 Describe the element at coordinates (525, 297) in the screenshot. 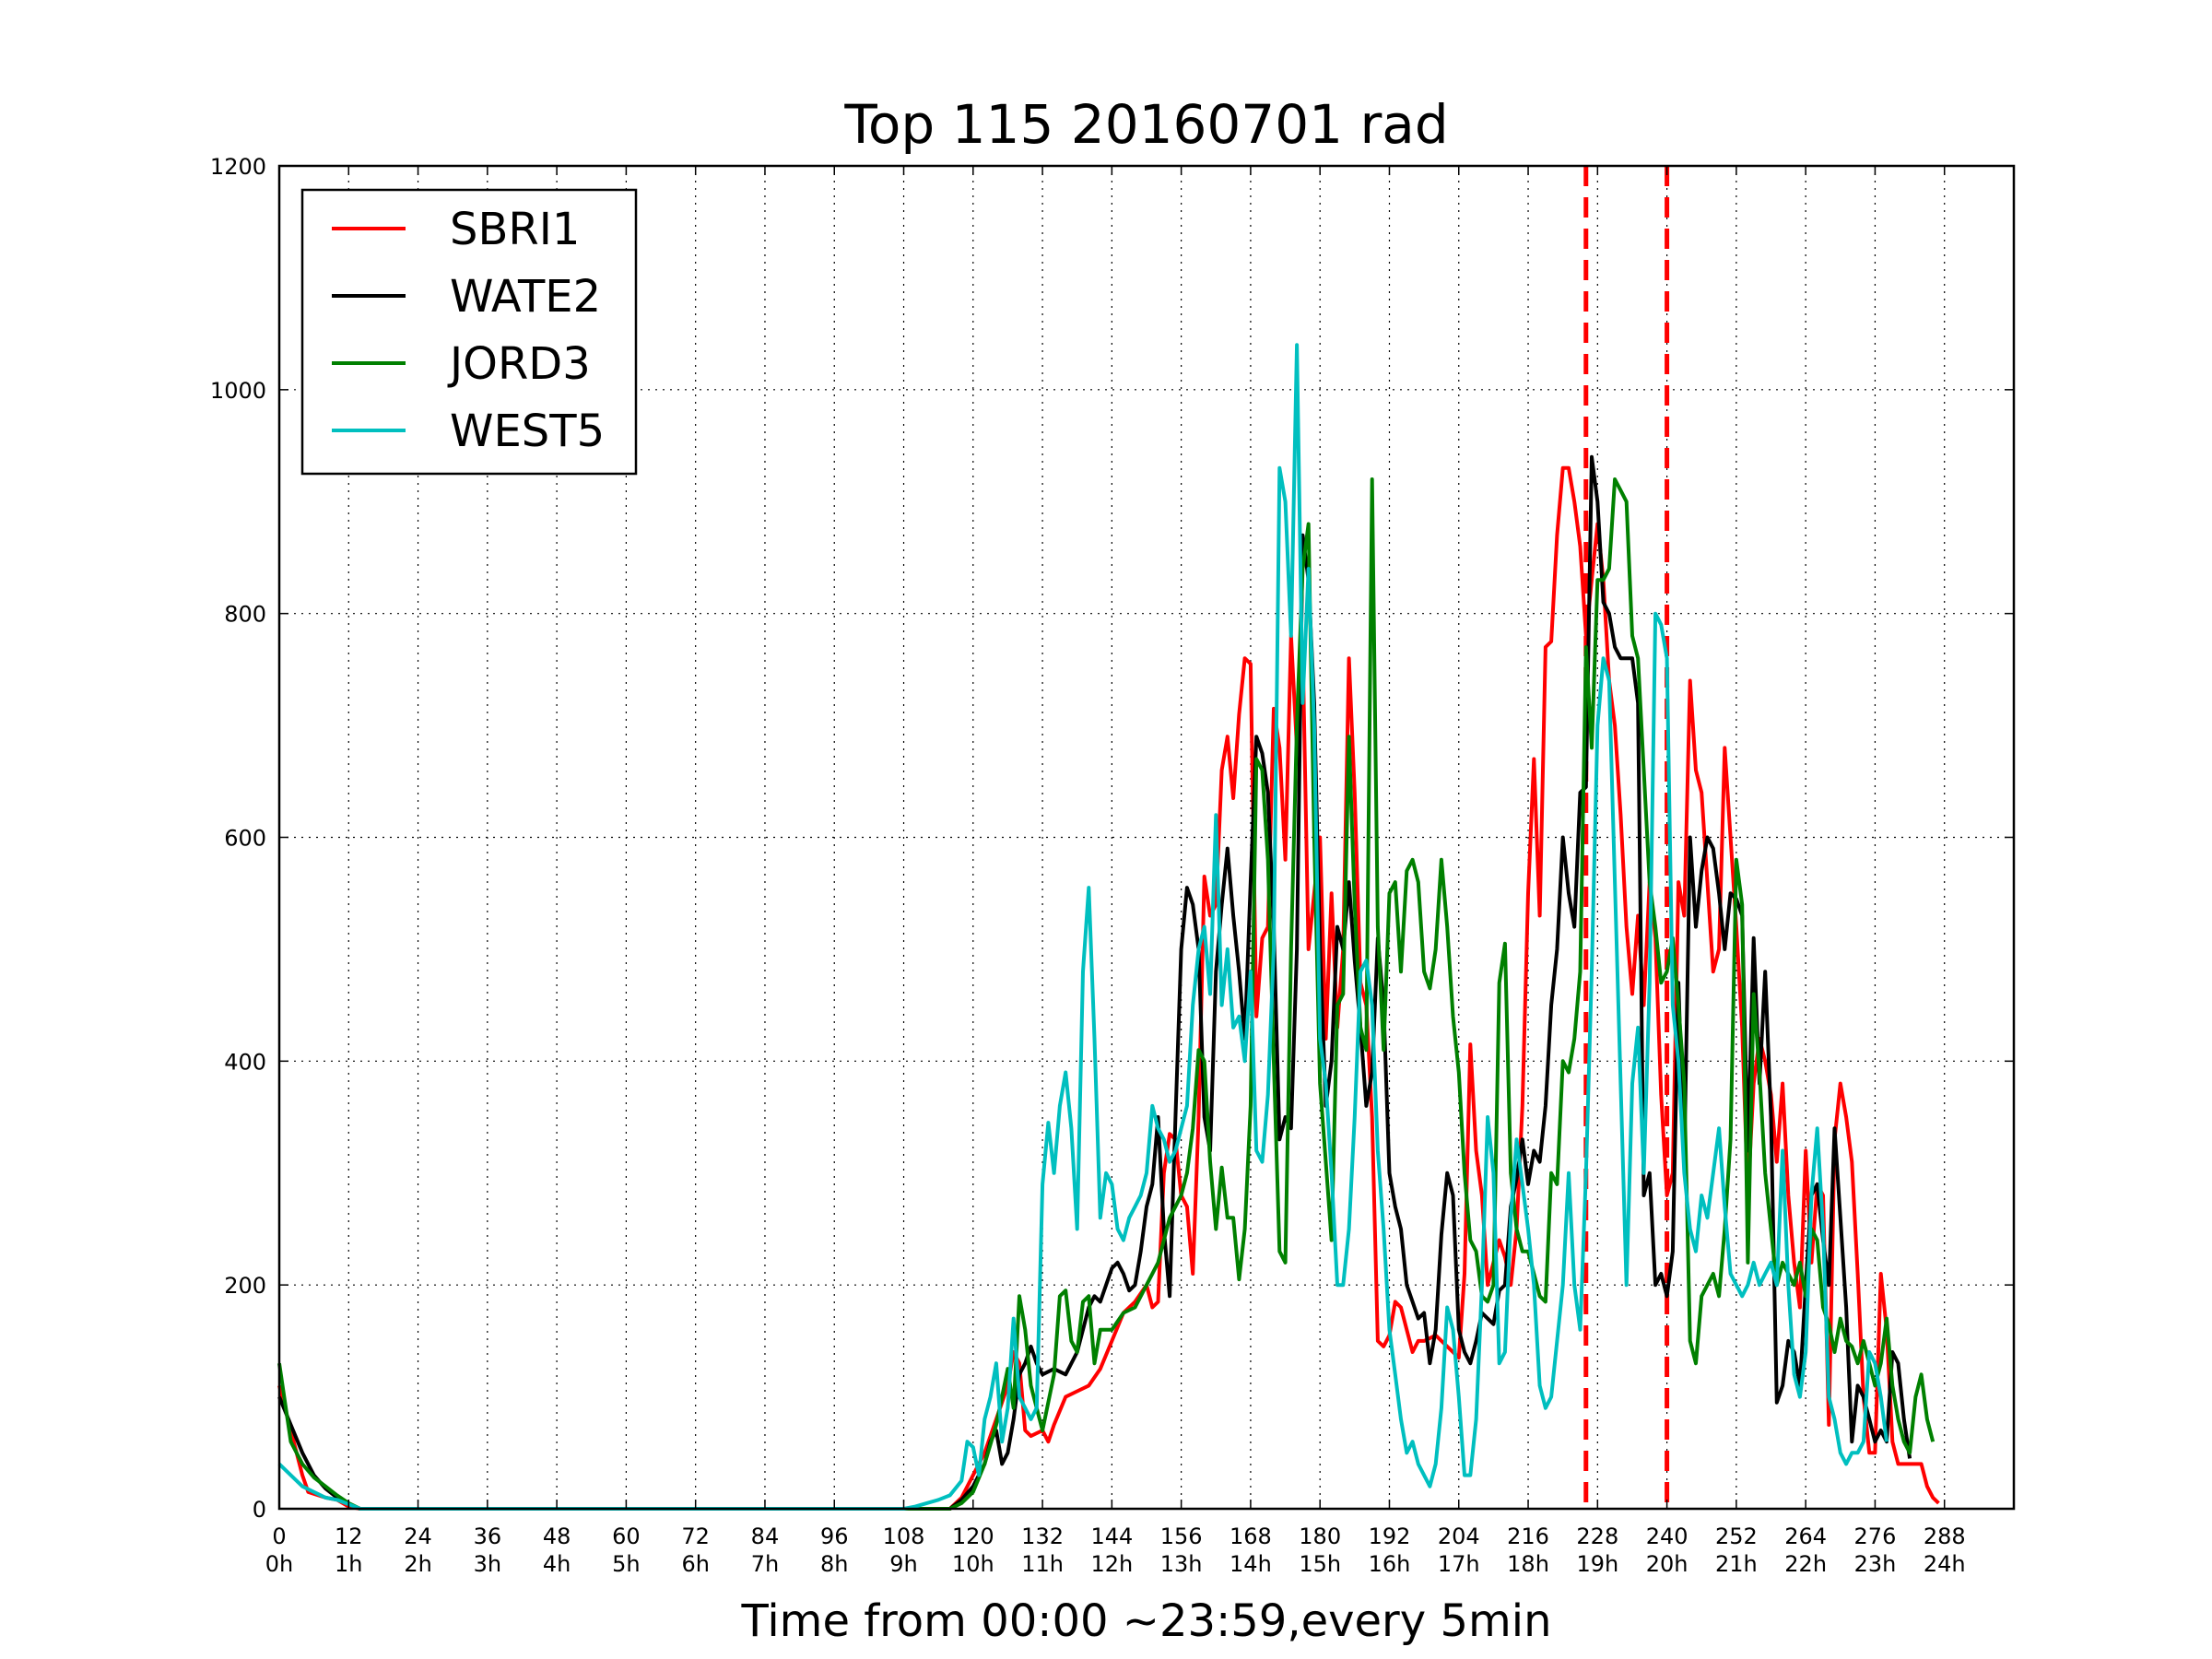

I see `legend-label-wate2: WATE2` at that location.